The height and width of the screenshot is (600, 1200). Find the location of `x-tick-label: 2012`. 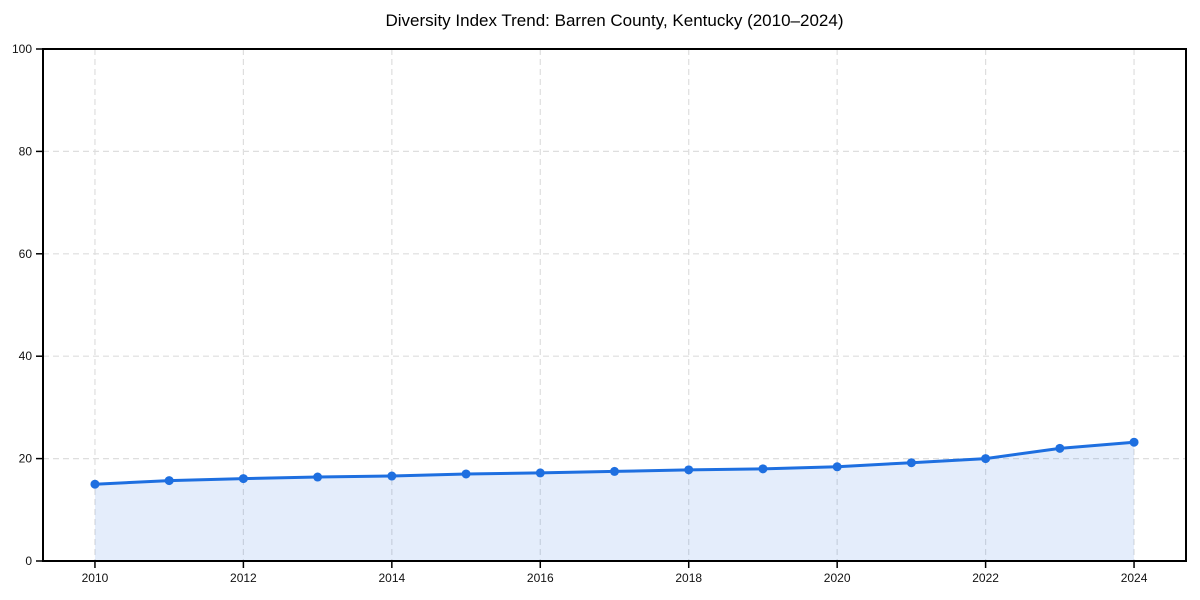

x-tick-label: 2012 is located at coordinates (243, 578).